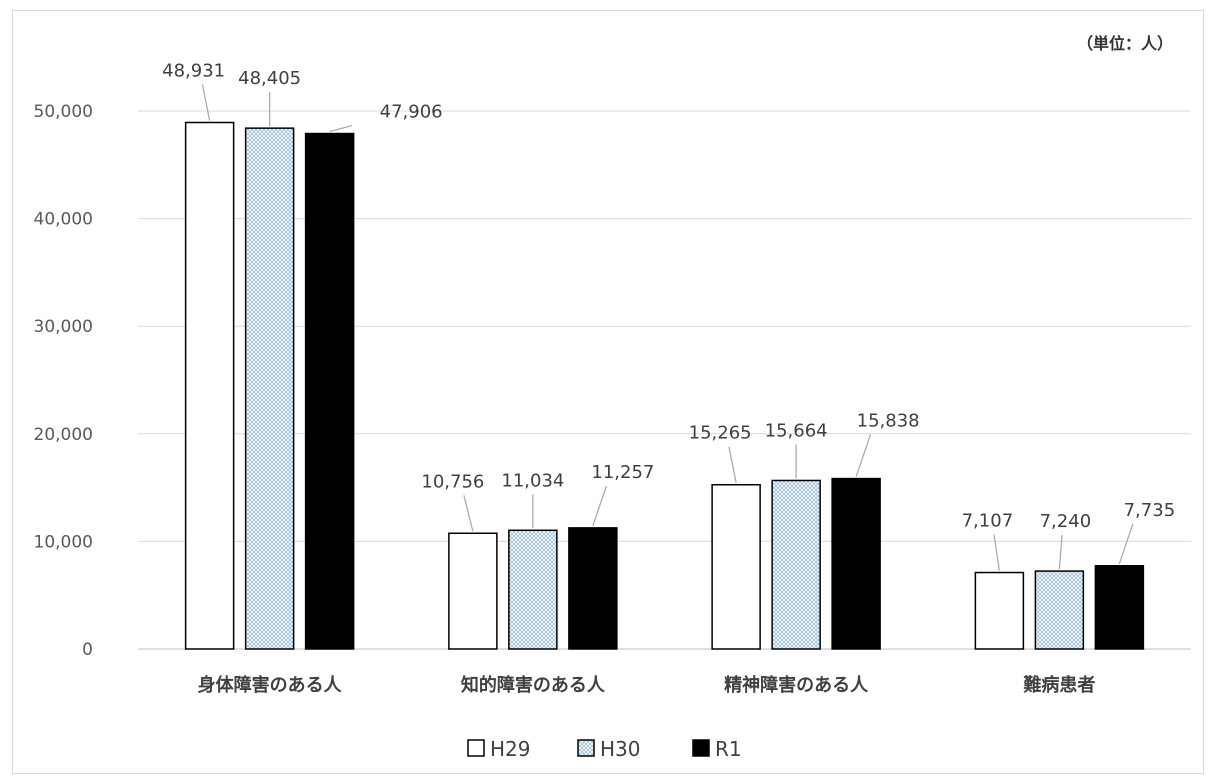 This screenshot has width=1210, height=778. I want to click on data-label: 15,265, so click(720, 433).